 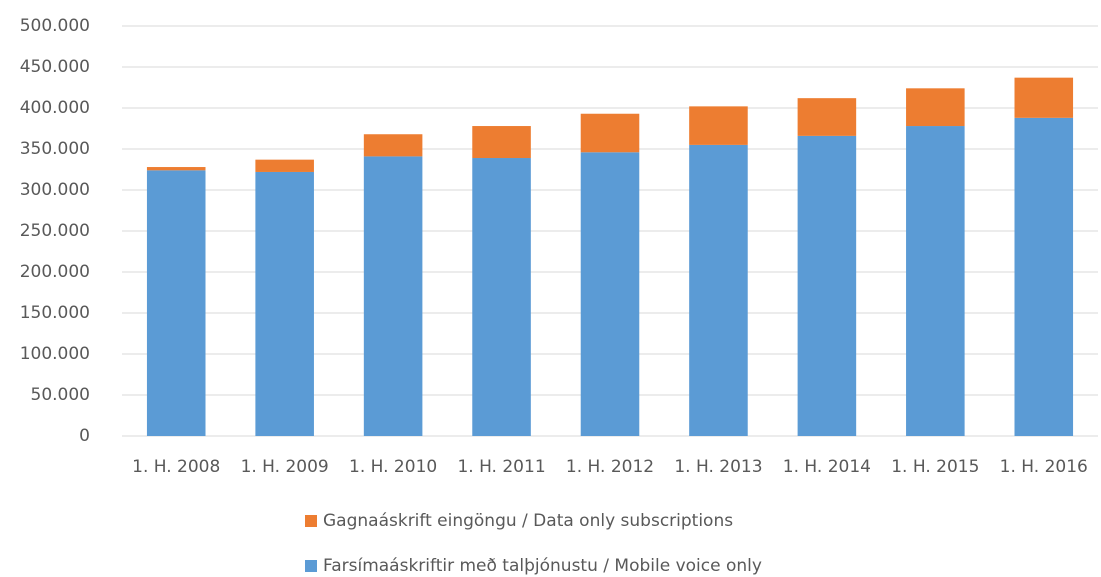 What do you see at coordinates (285, 467) in the screenshot?
I see `x-tick-label: 1. H. 2009` at bounding box center [285, 467].